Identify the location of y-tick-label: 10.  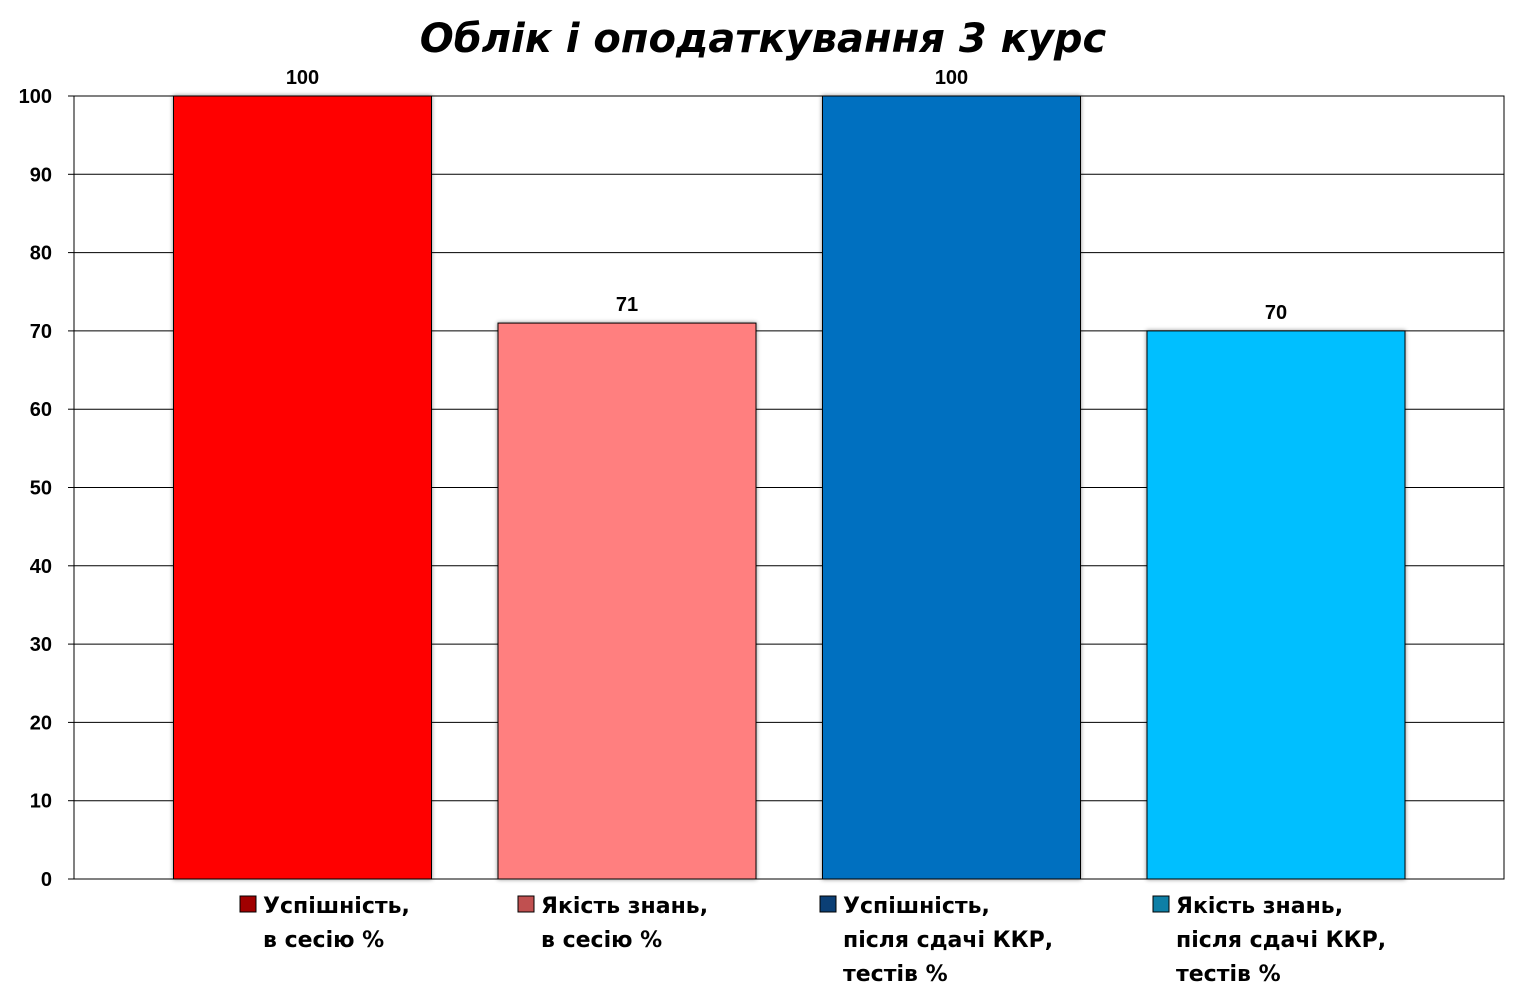
(41, 802).